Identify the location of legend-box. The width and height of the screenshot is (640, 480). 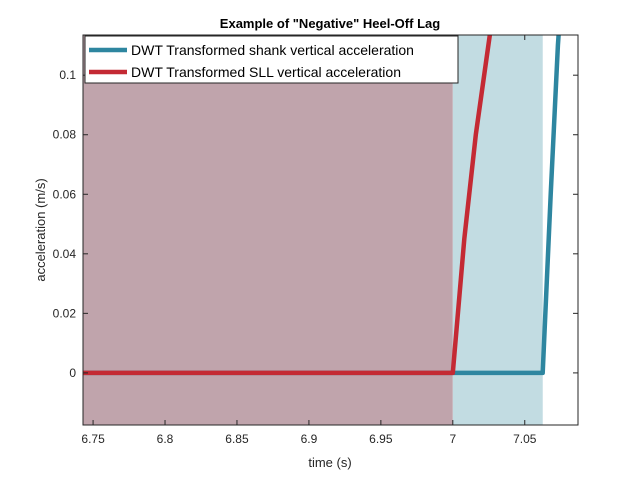
(271, 59).